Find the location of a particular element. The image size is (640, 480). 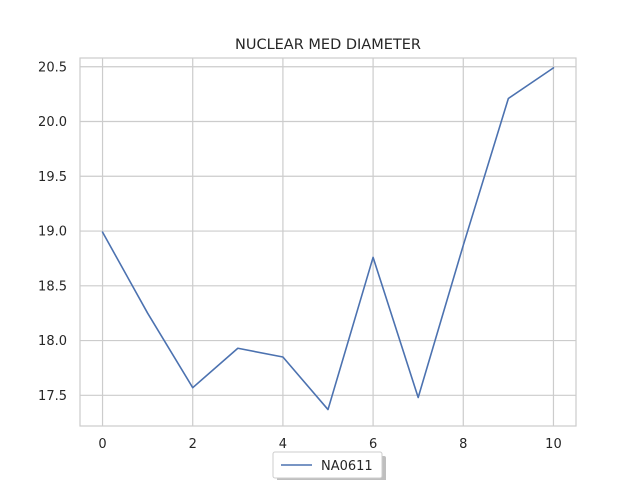

y-axis-ticks: 17.5 18.0 18.5 19.0 19.5 20.0 20.5 is located at coordinates (52, 232).